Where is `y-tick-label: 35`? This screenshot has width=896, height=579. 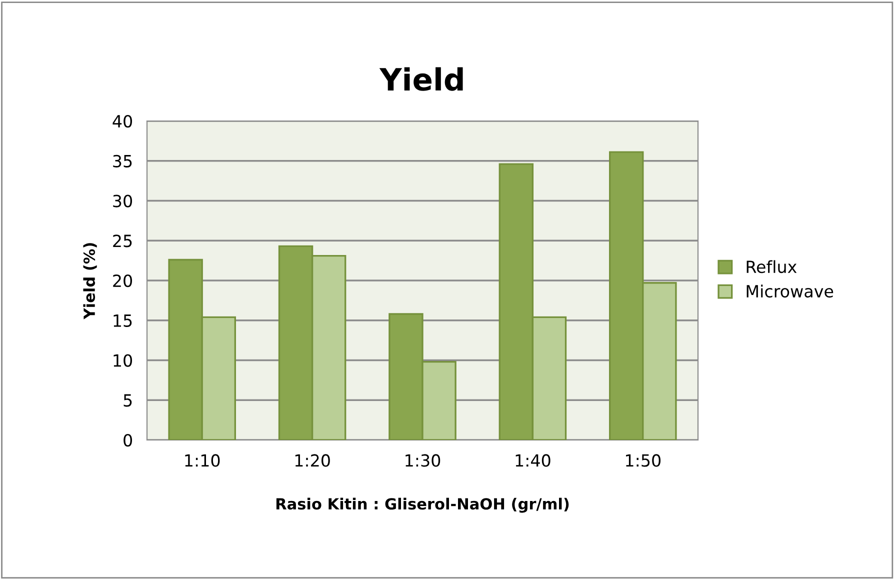 y-tick-label: 35 is located at coordinates (122, 161).